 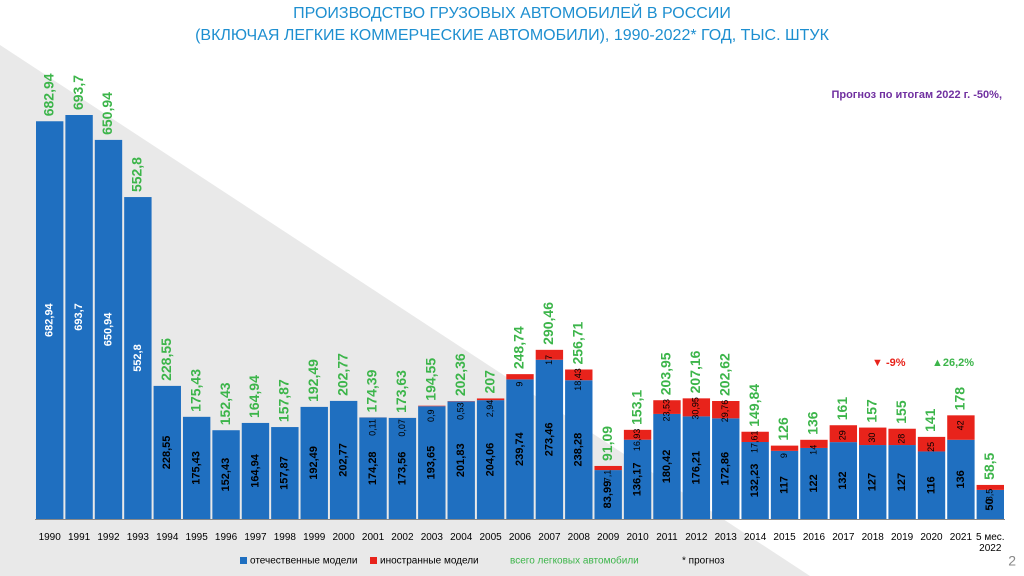 What do you see at coordinates (724, 374) in the screenshot?
I see `total-label: 202,62` at bounding box center [724, 374].